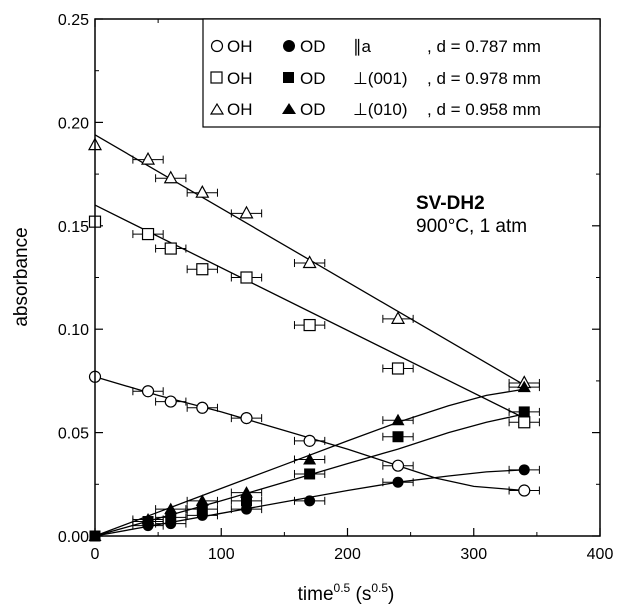 This screenshot has height=611, width=625. Describe the element at coordinates (73, 434) in the screenshot. I see `y-tick-label: 0.05` at that location.